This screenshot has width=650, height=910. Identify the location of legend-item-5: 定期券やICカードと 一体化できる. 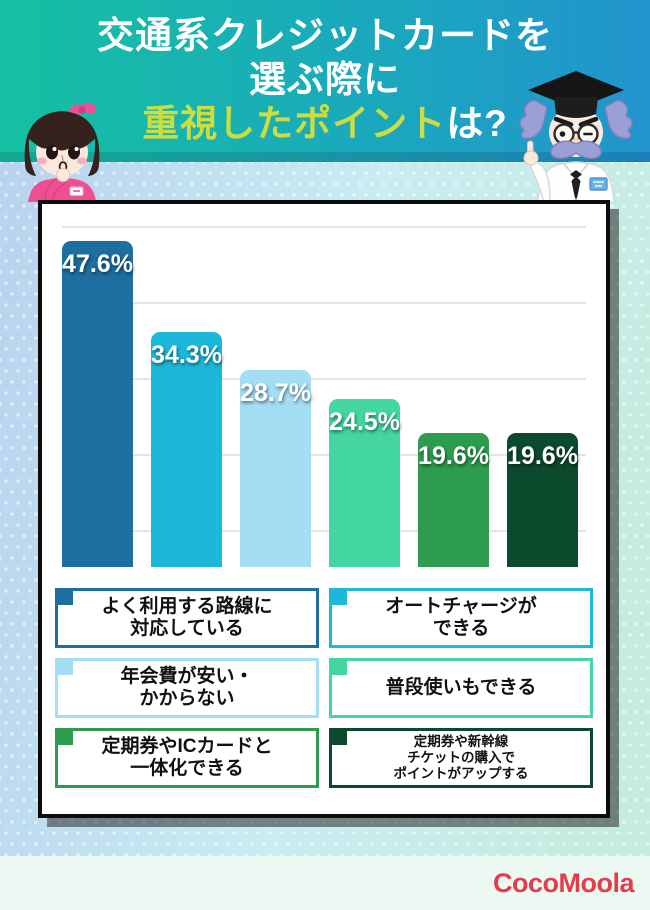
(187, 758).